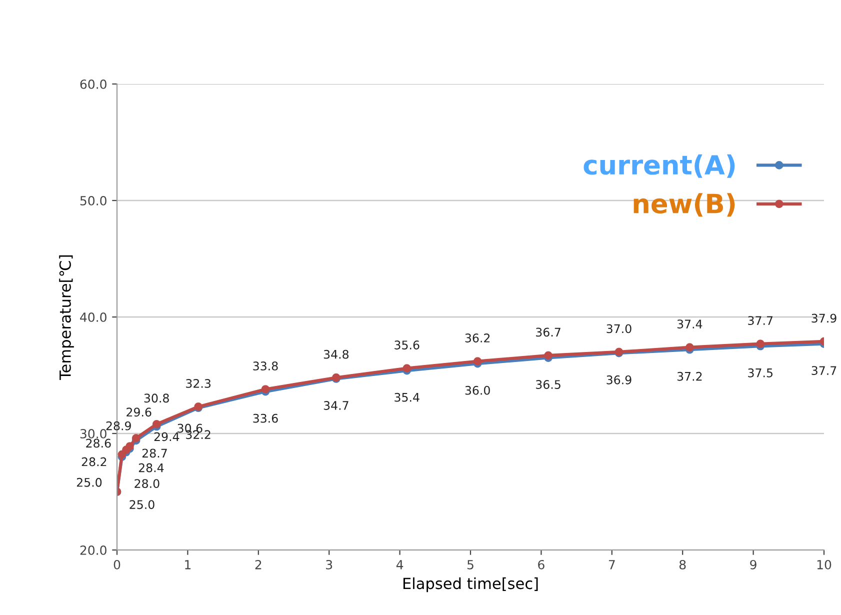 This screenshot has height=615, width=841. I want to click on data-label: 30.8, so click(156, 398).